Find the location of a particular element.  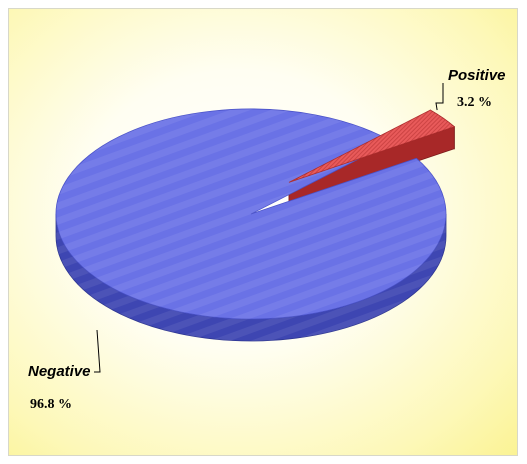

slice-value-positive: 3.2 % is located at coordinates (474, 102).